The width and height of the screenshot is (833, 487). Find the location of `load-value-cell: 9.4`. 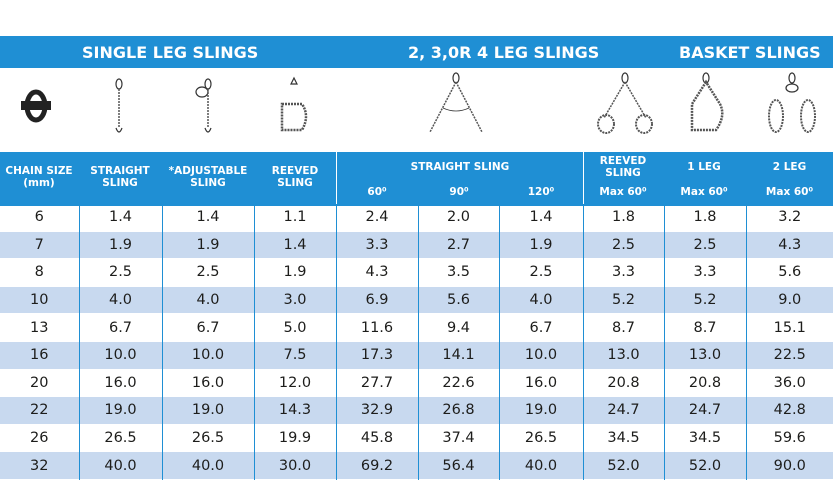

load-value-cell: 9.4 is located at coordinates (459, 327).